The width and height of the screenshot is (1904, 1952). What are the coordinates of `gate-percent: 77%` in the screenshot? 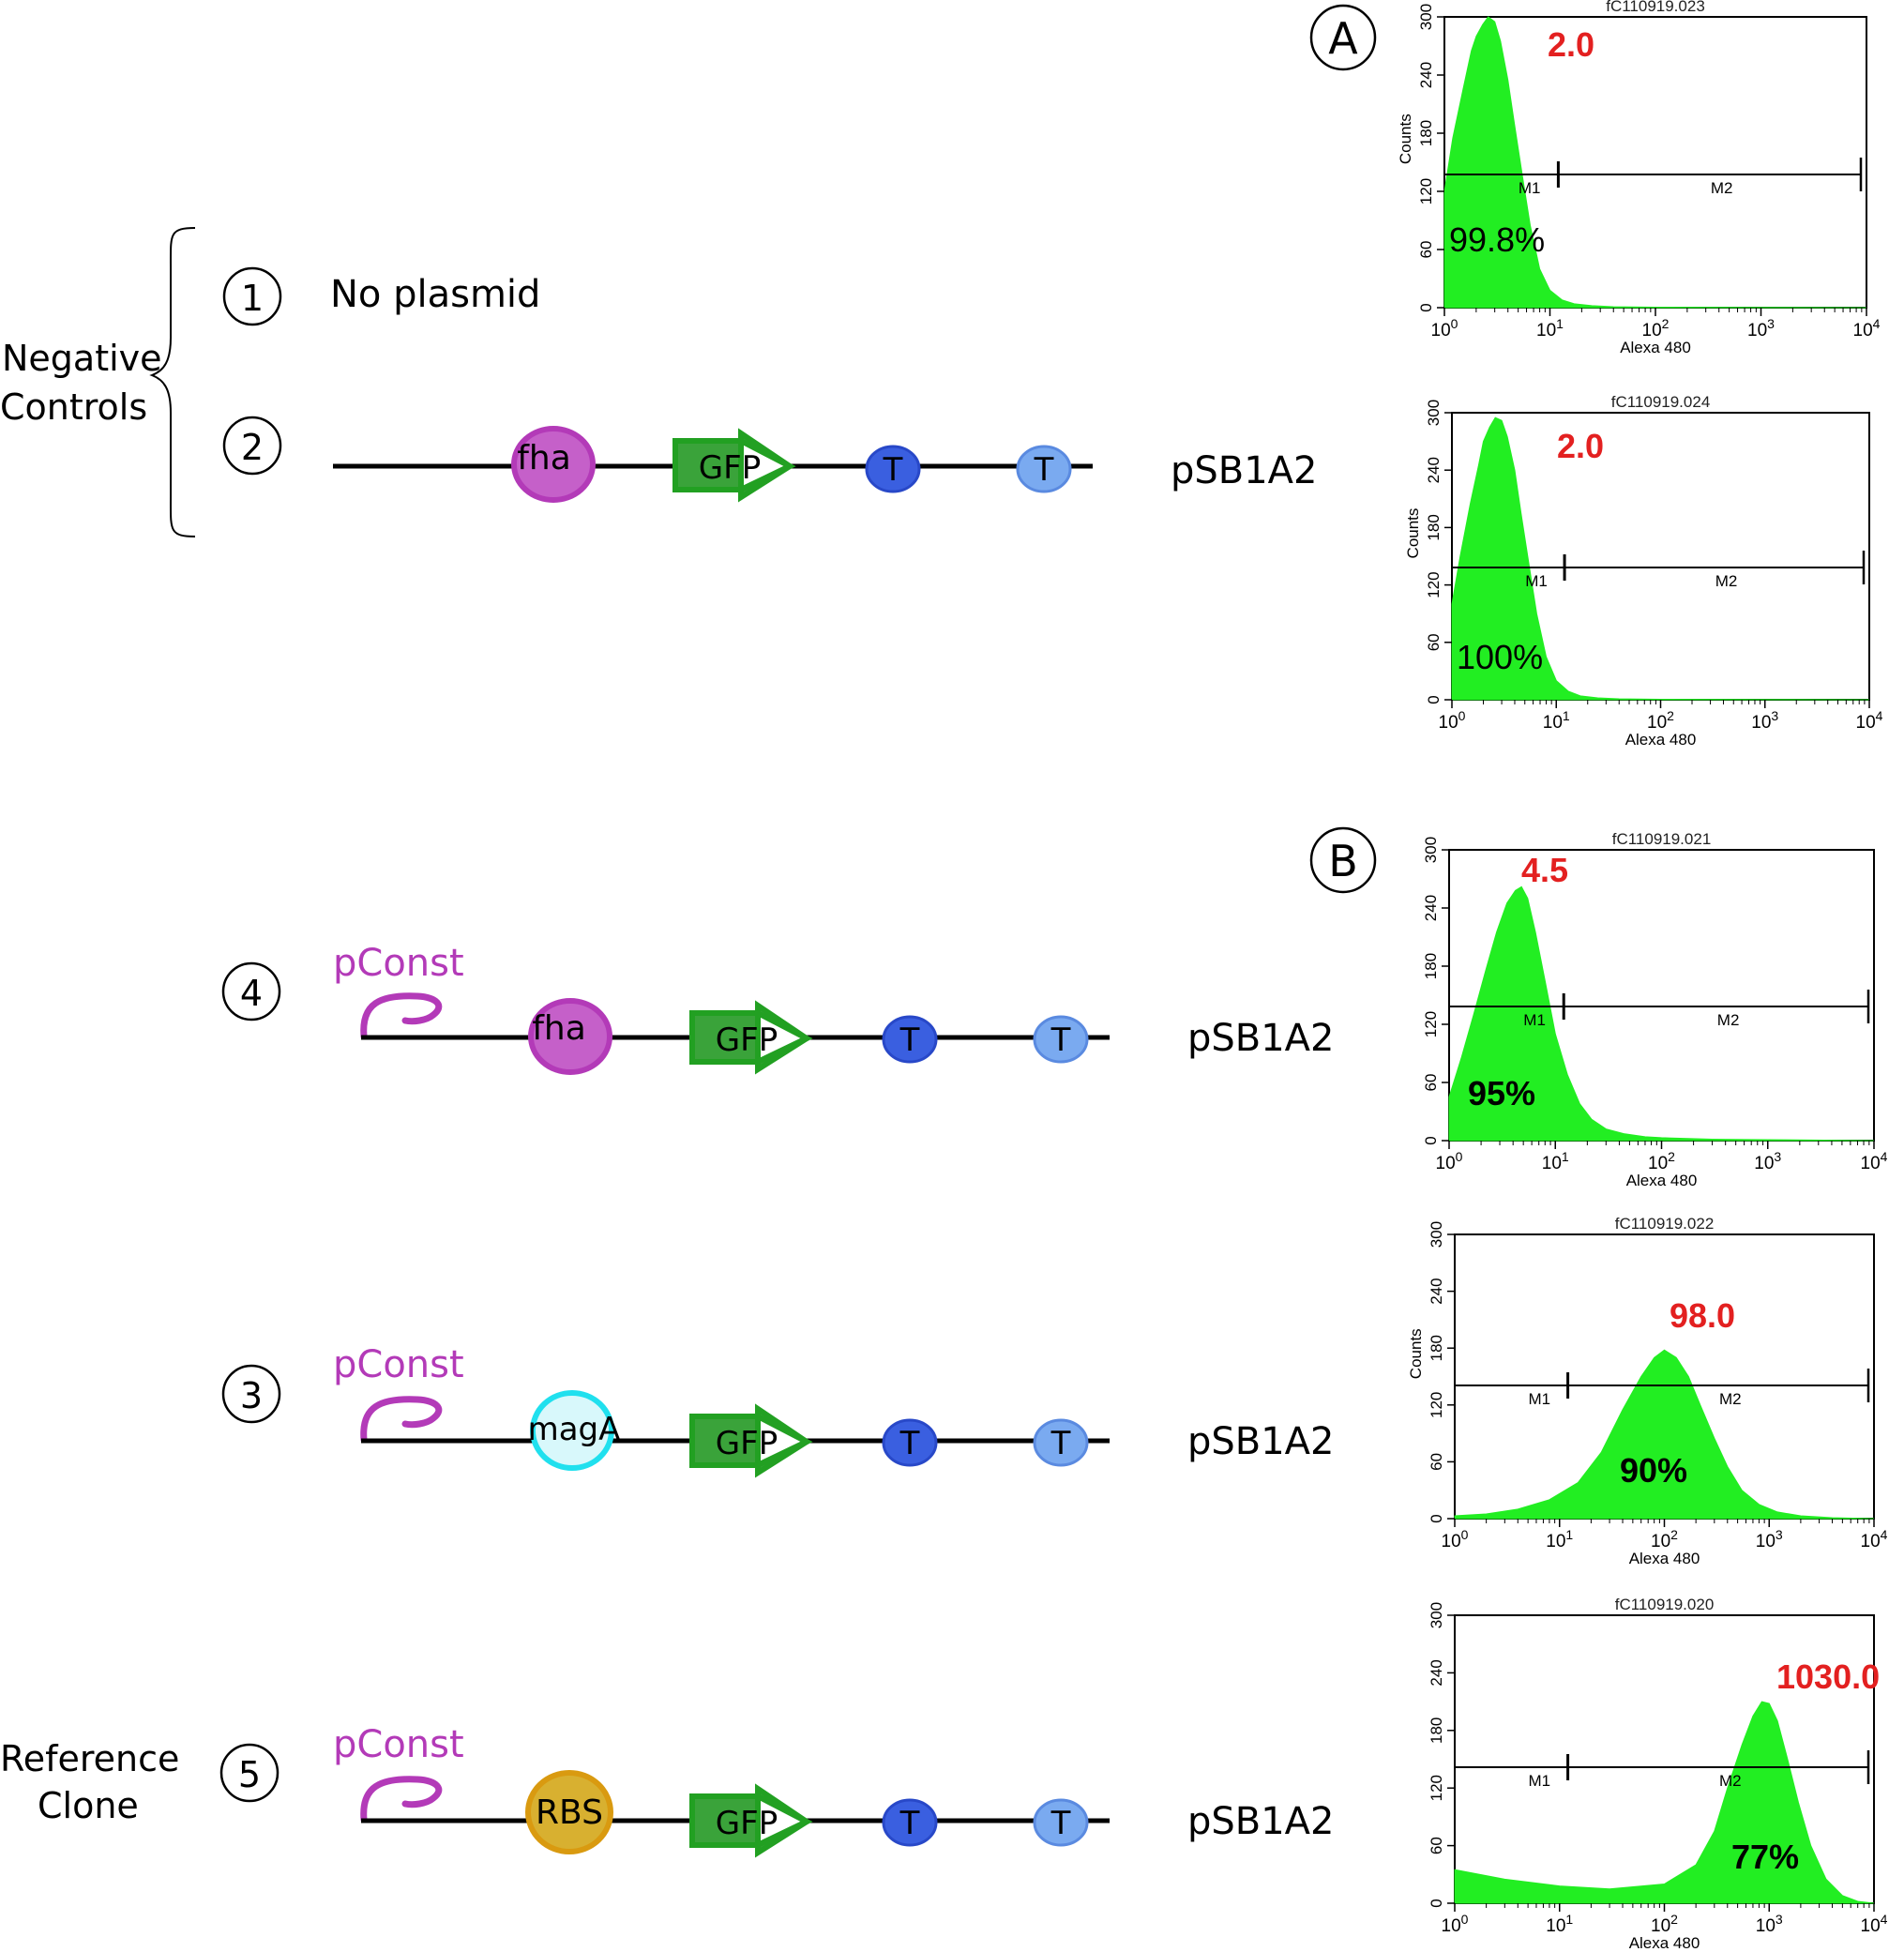 It's located at (1765, 1857).